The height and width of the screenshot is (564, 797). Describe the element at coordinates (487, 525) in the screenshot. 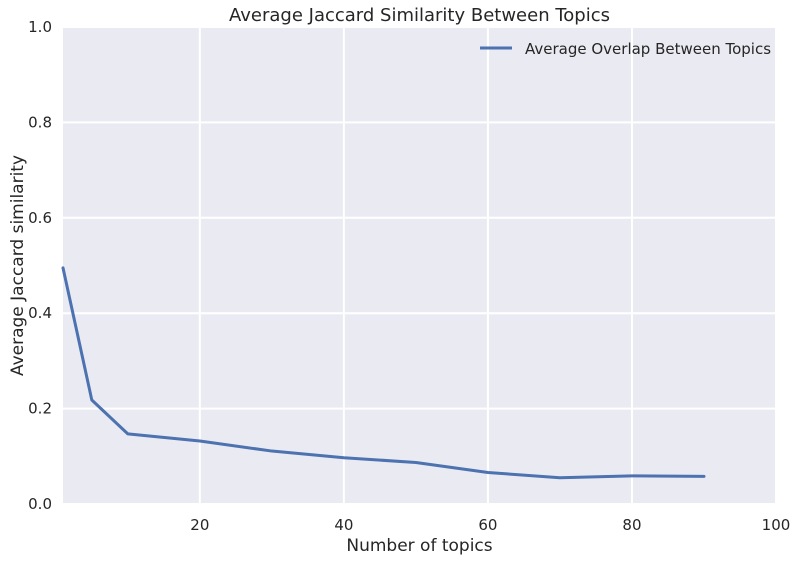

I see `x-tick-label: 60` at that location.